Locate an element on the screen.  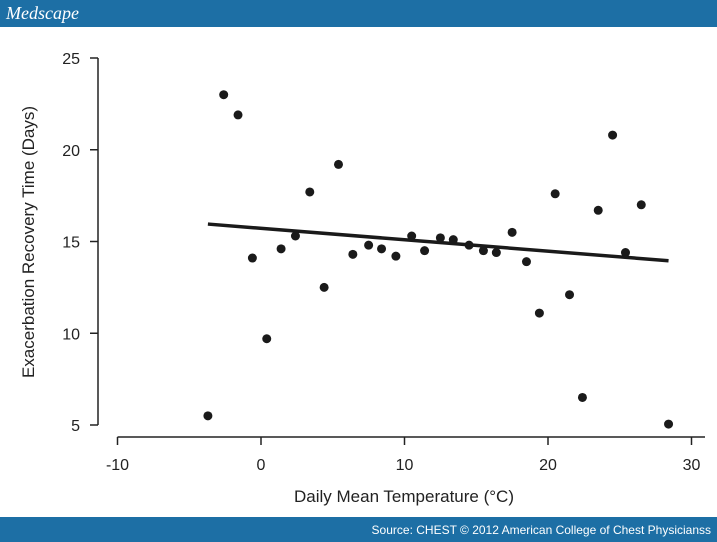
y-tick-label: 25 is located at coordinates (71, 59).